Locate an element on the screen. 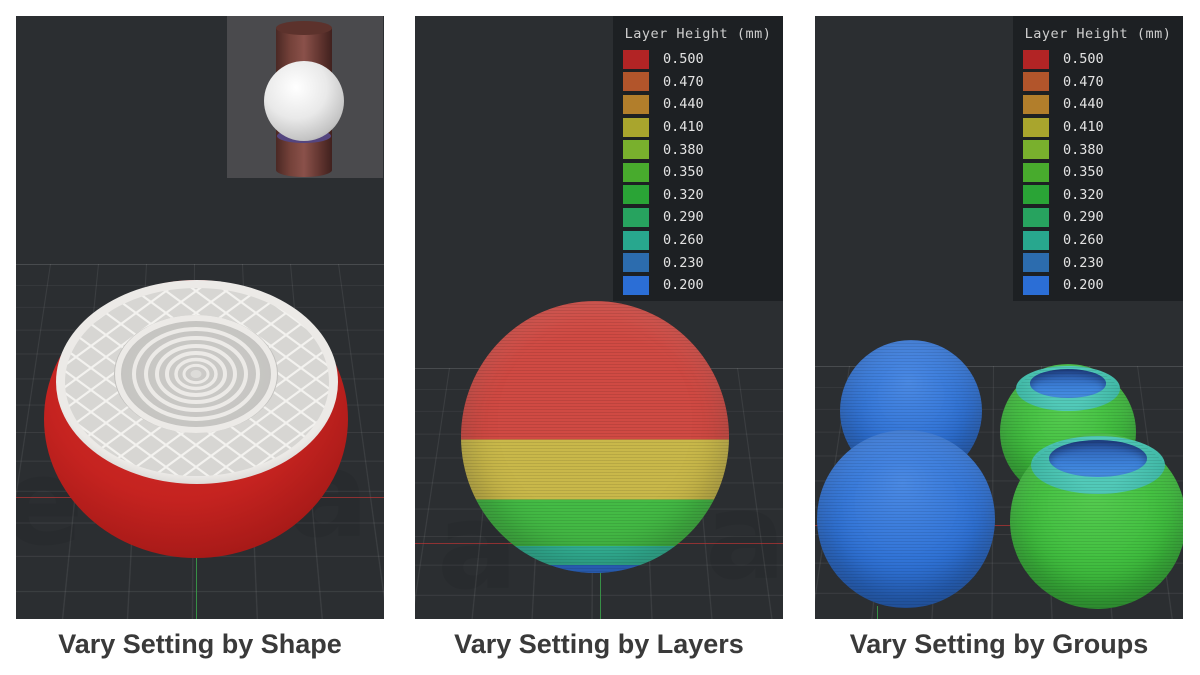 This screenshot has width=1200, height=675. caption-groups: Vary Setting by Groups is located at coordinates (999, 644).